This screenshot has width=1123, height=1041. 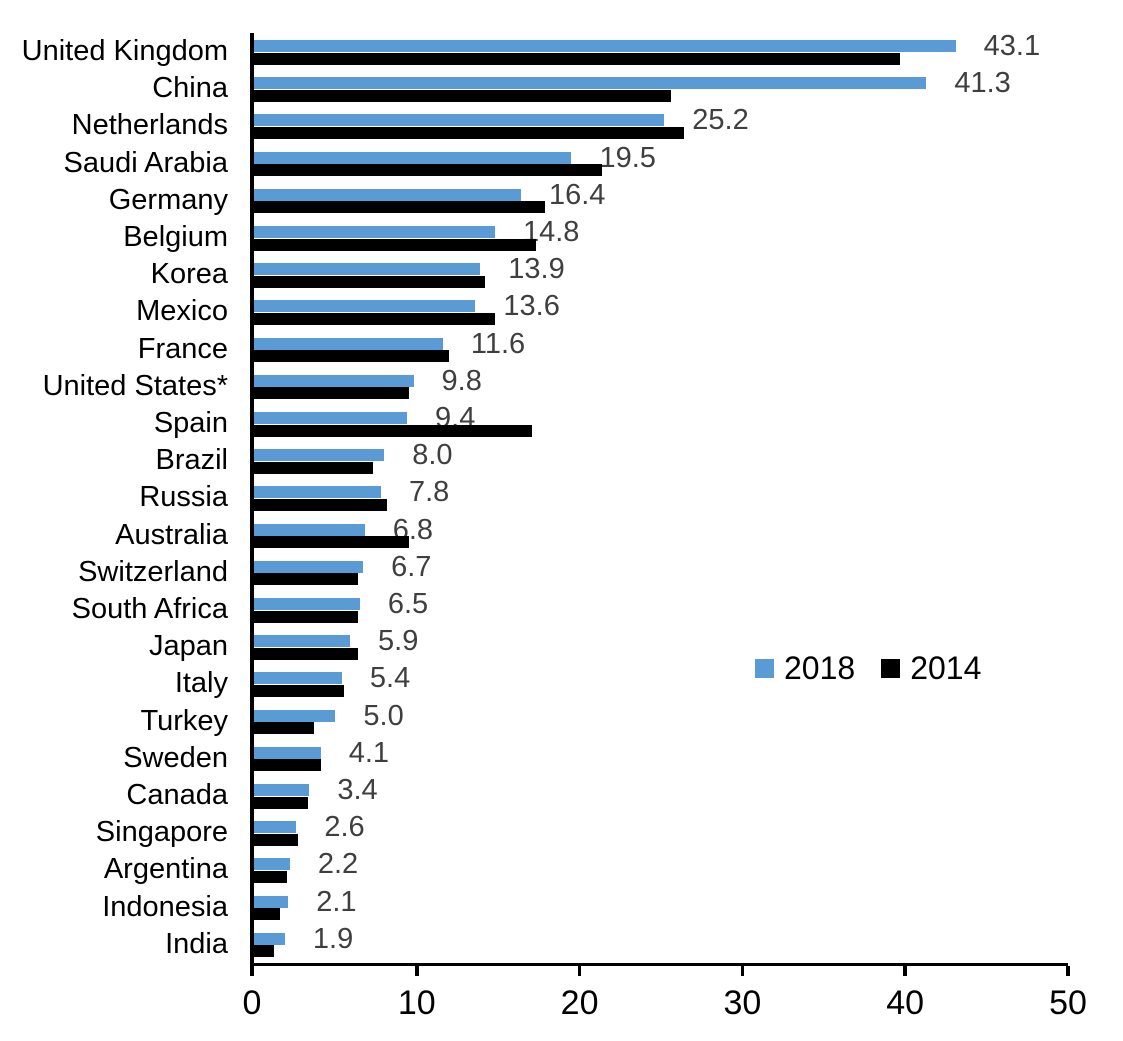 What do you see at coordinates (411, 566) in the screenshot?
I see `value-label: 6.7` at bounding box center [411, 566].